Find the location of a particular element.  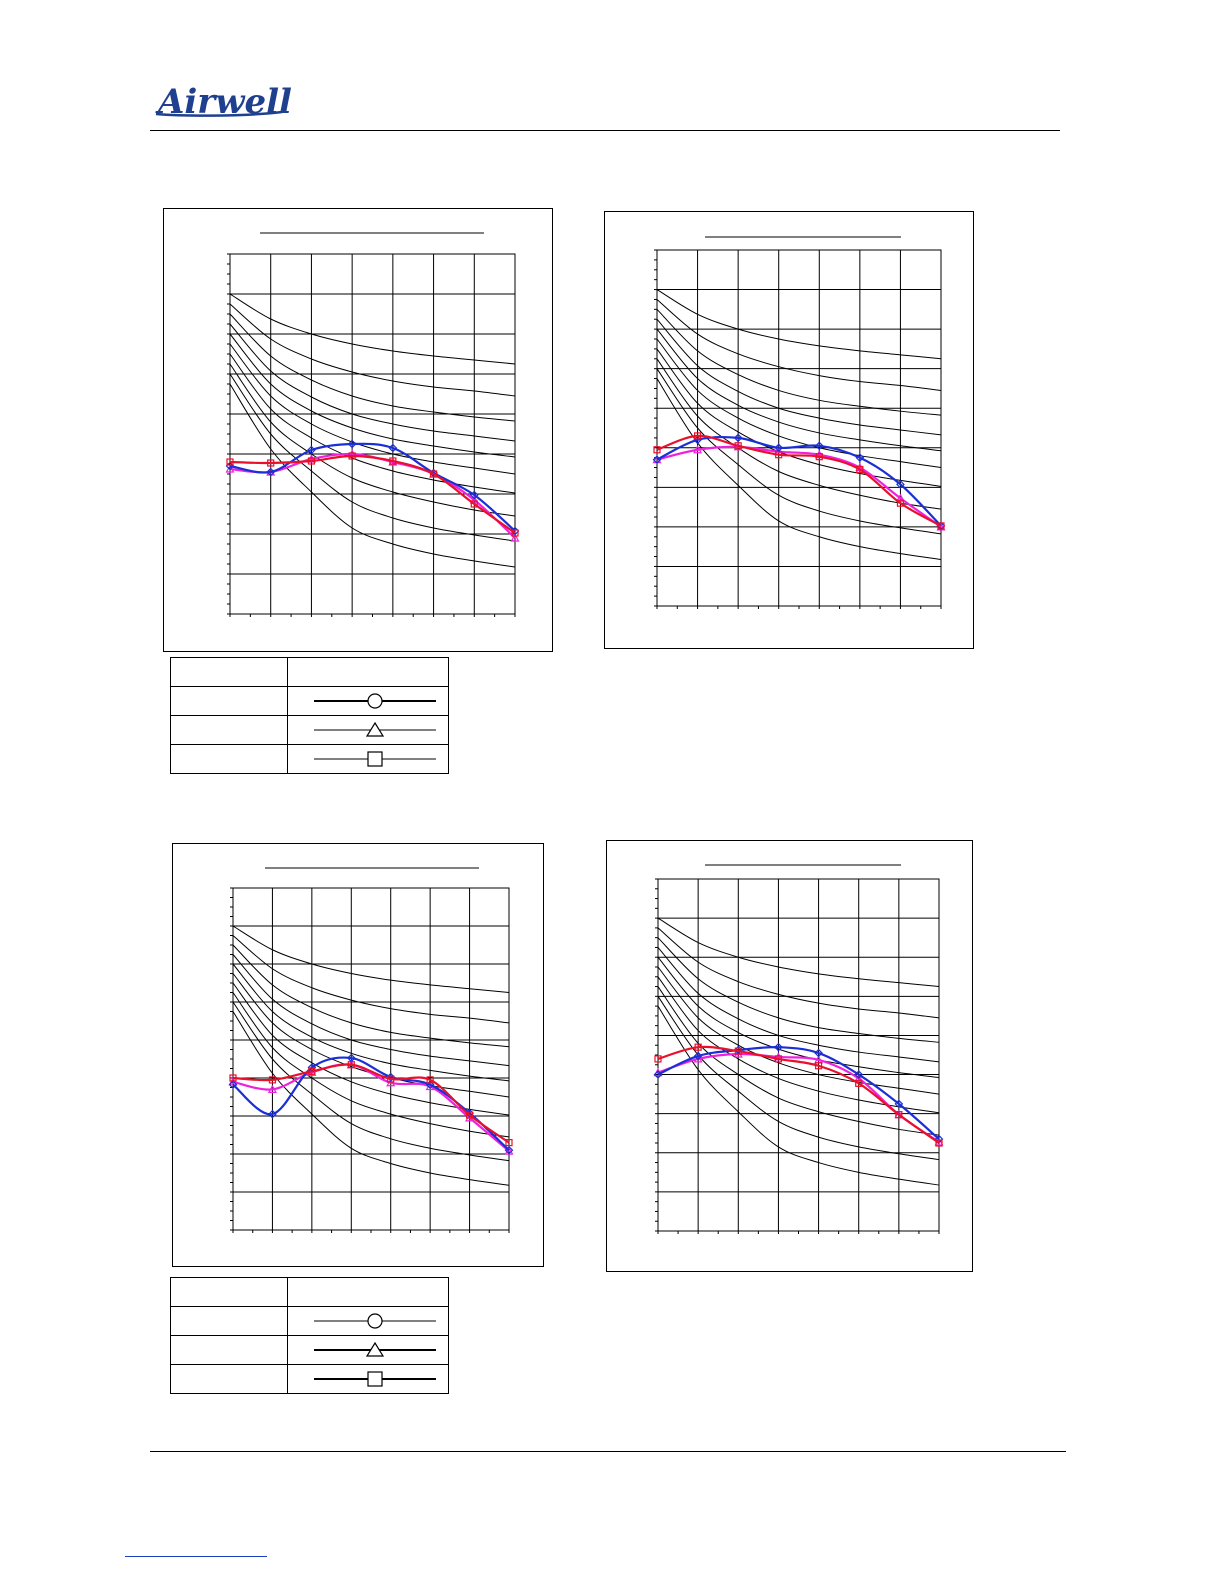

chart-3-svg is located at coordinates (371, 1050).